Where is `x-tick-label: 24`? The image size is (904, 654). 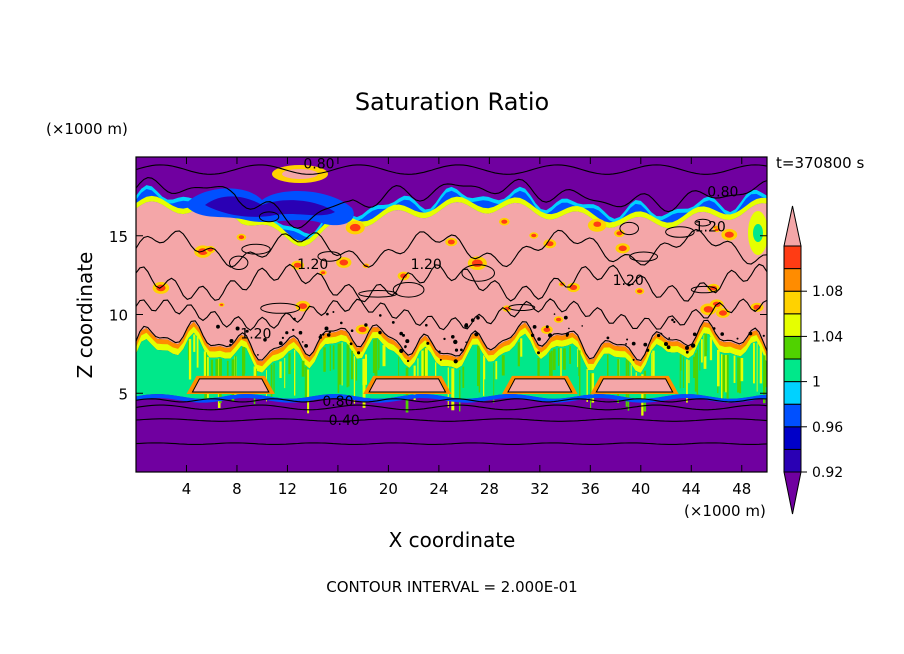 x-tick-label: 24 is located at coordinates (438, 489).